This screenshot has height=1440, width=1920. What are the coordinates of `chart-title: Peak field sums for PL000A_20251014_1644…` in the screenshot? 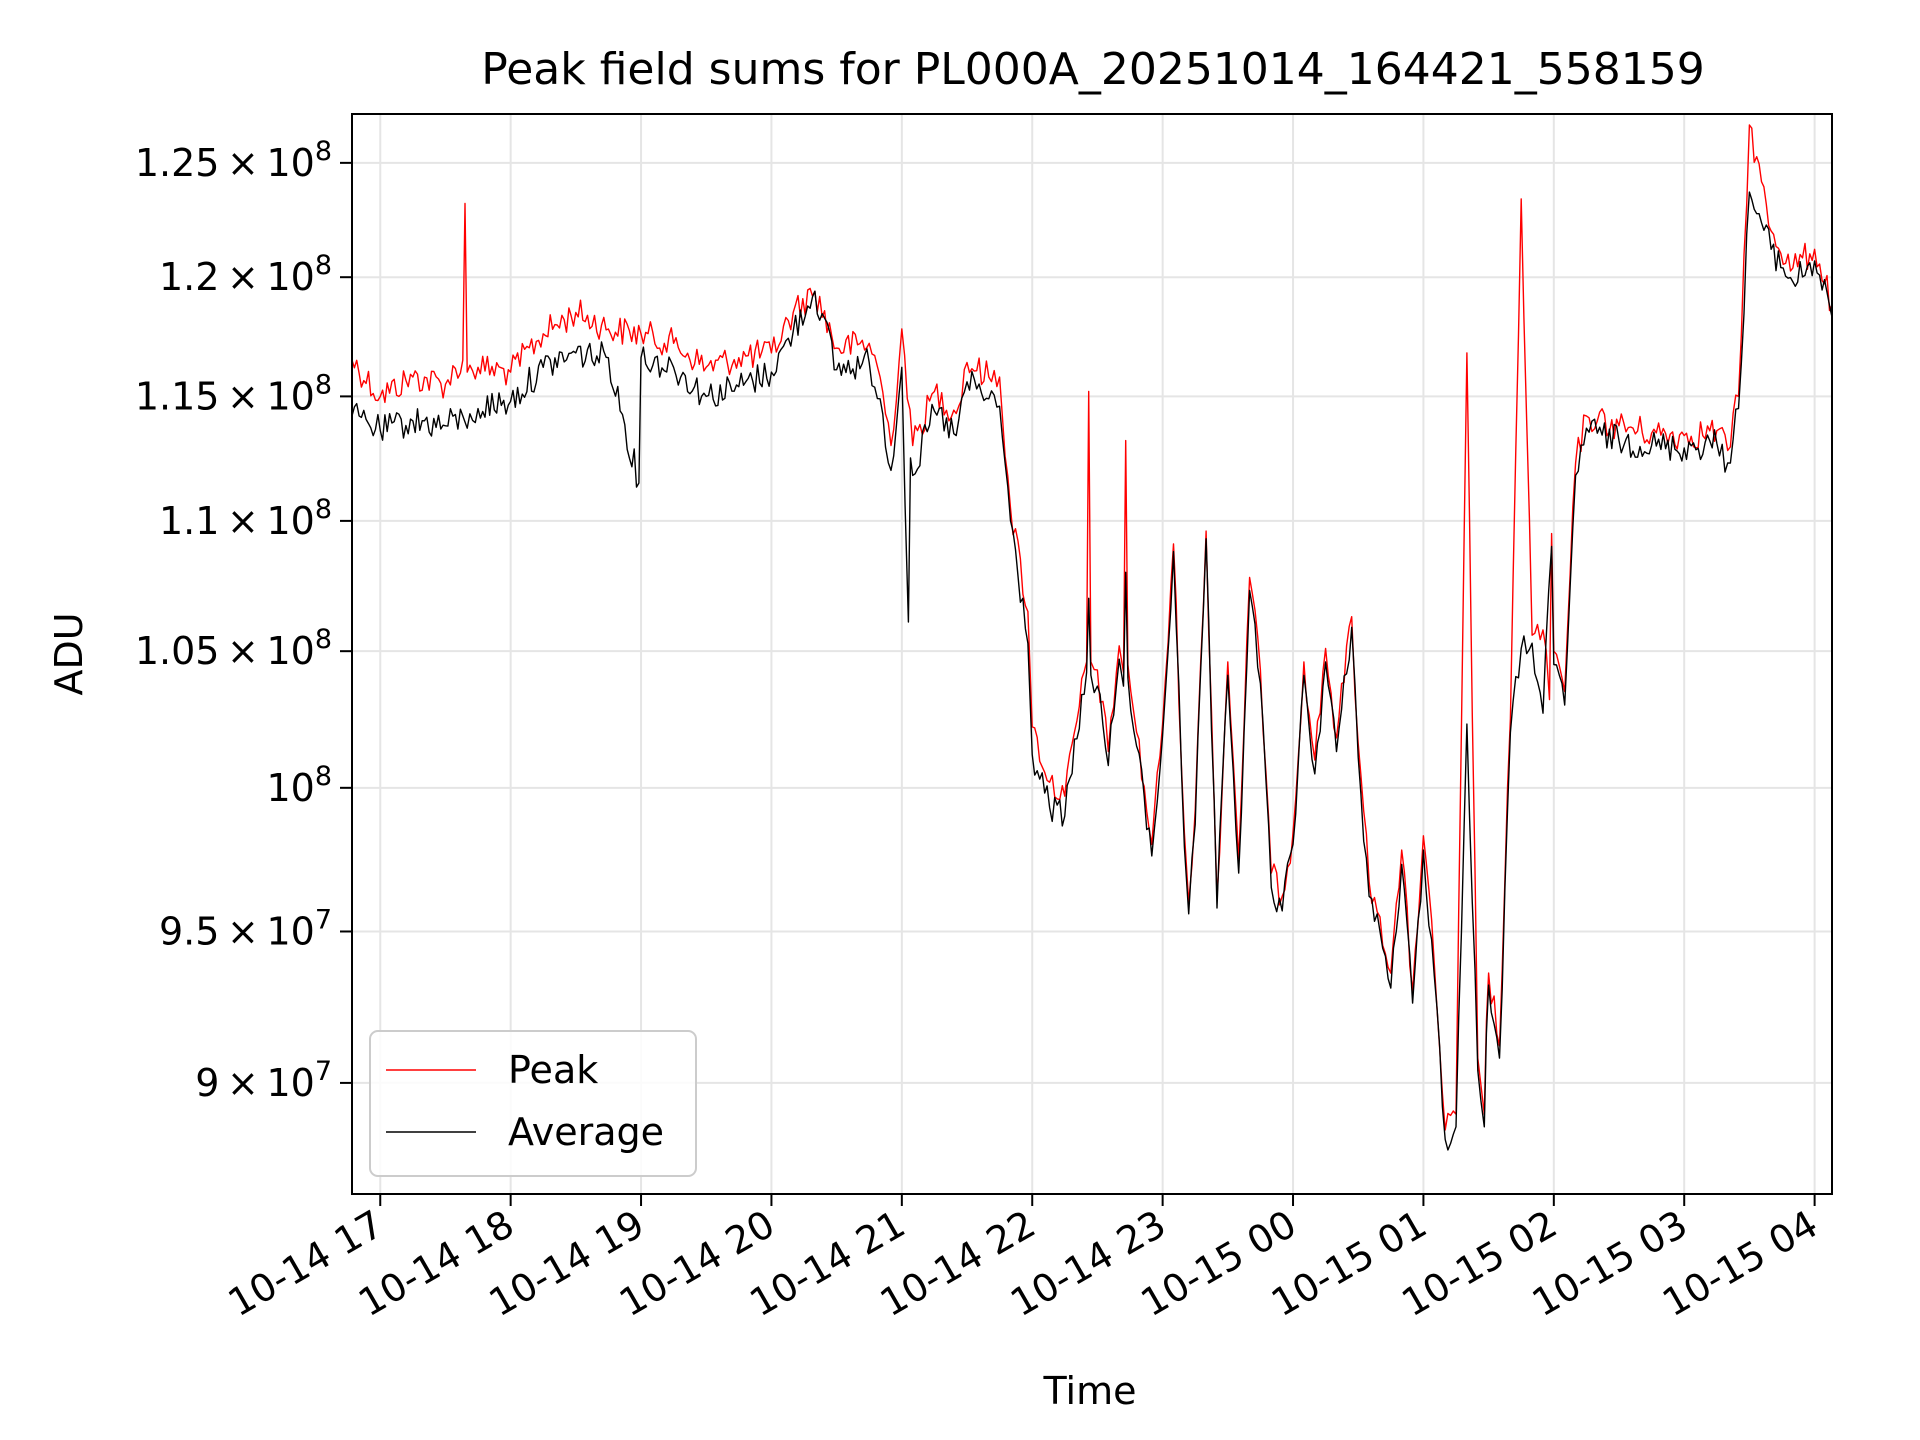 It's located at (1092, 69).